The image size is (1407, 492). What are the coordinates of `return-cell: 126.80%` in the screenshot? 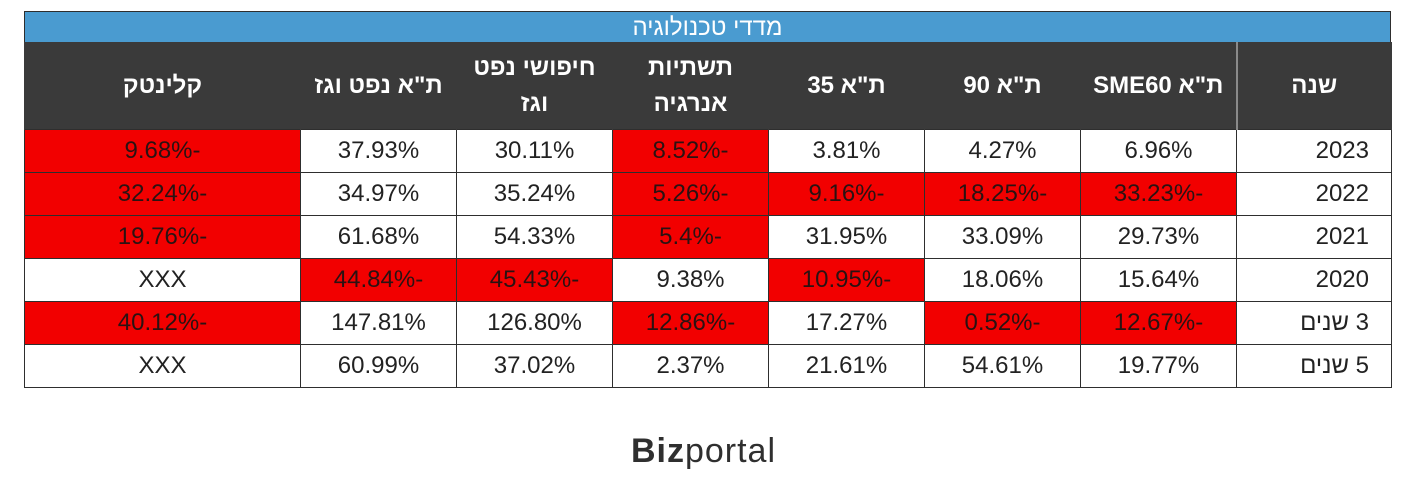 It's located at (534, 323).